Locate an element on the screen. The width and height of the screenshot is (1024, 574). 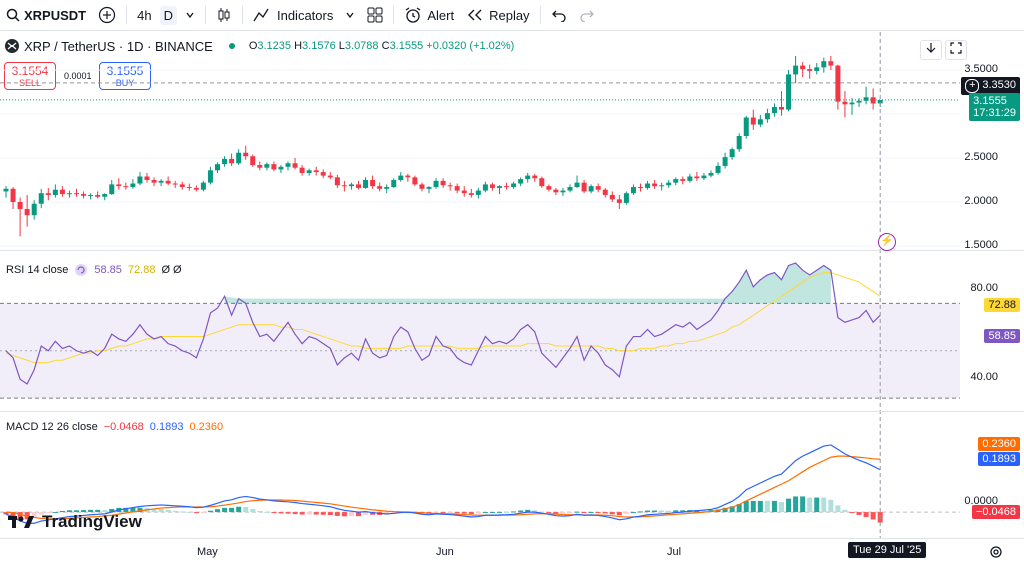
price-tick: 2.0000 is located at coordinates (981, 201).